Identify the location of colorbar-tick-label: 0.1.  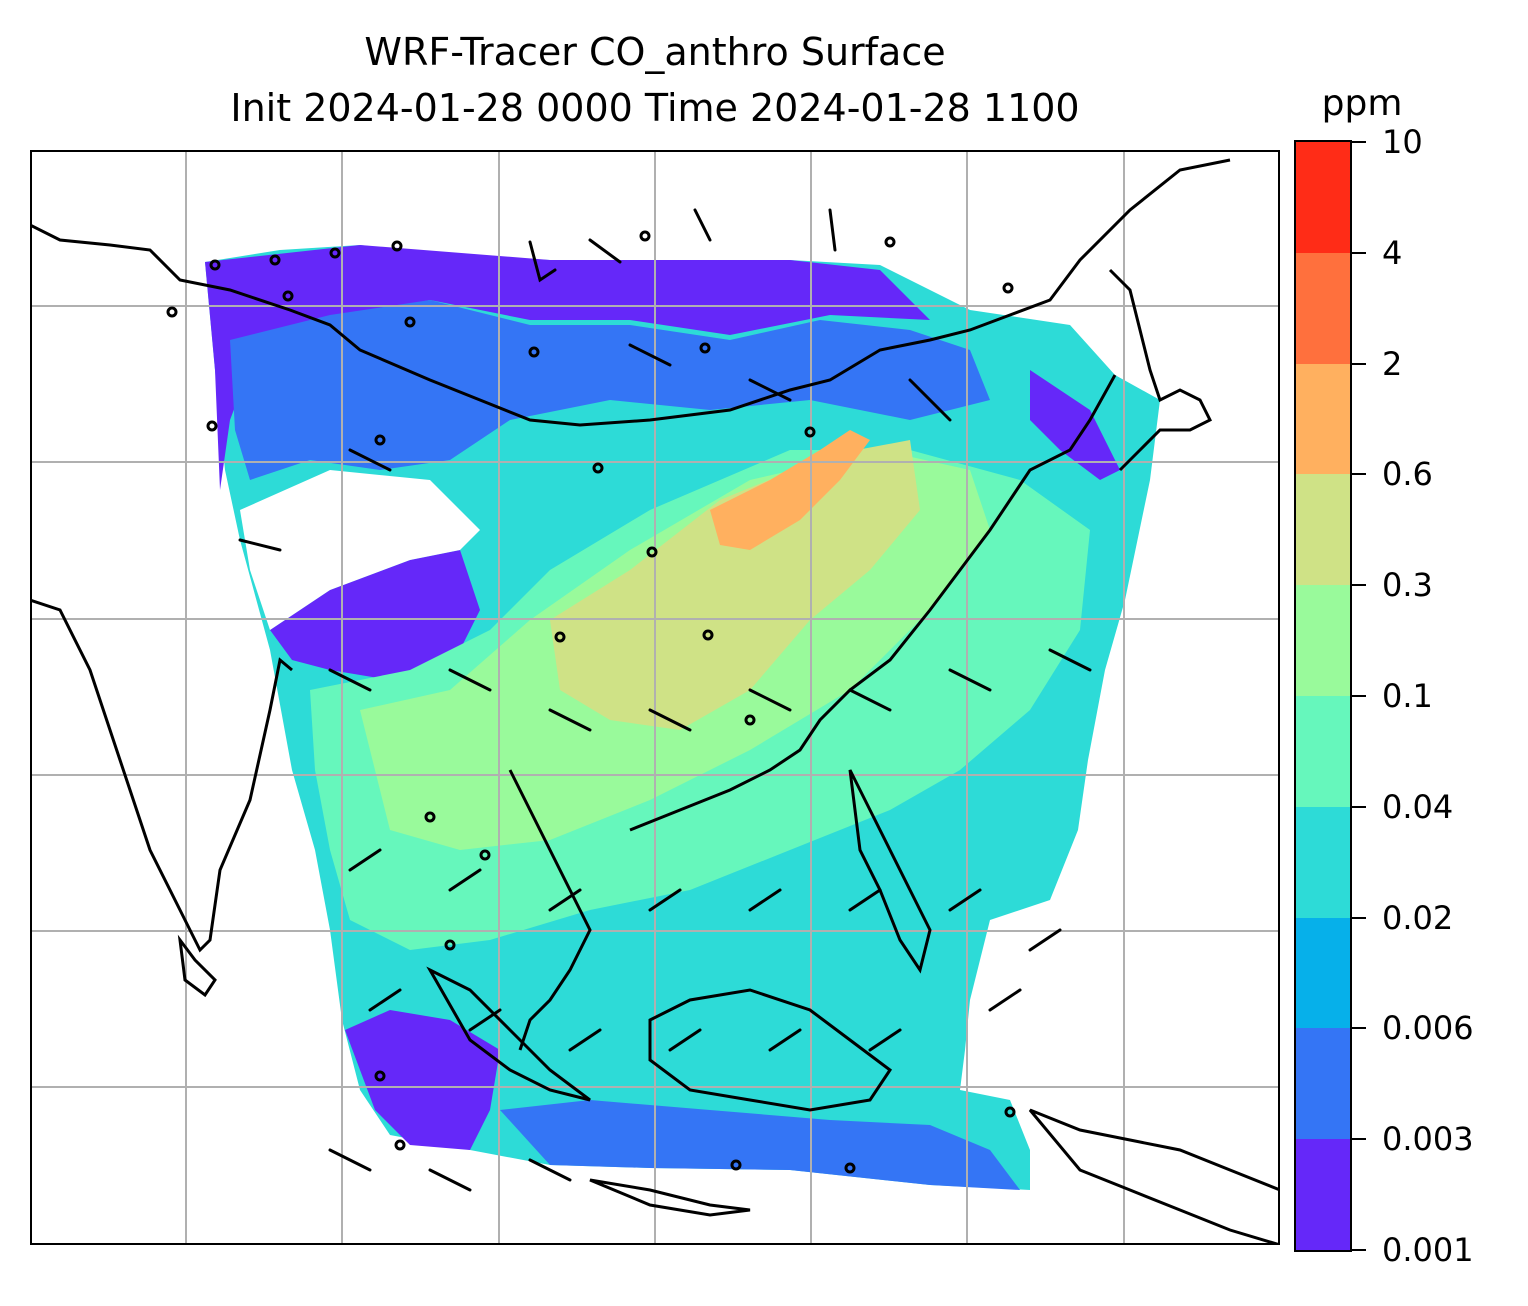
(1407, 696).